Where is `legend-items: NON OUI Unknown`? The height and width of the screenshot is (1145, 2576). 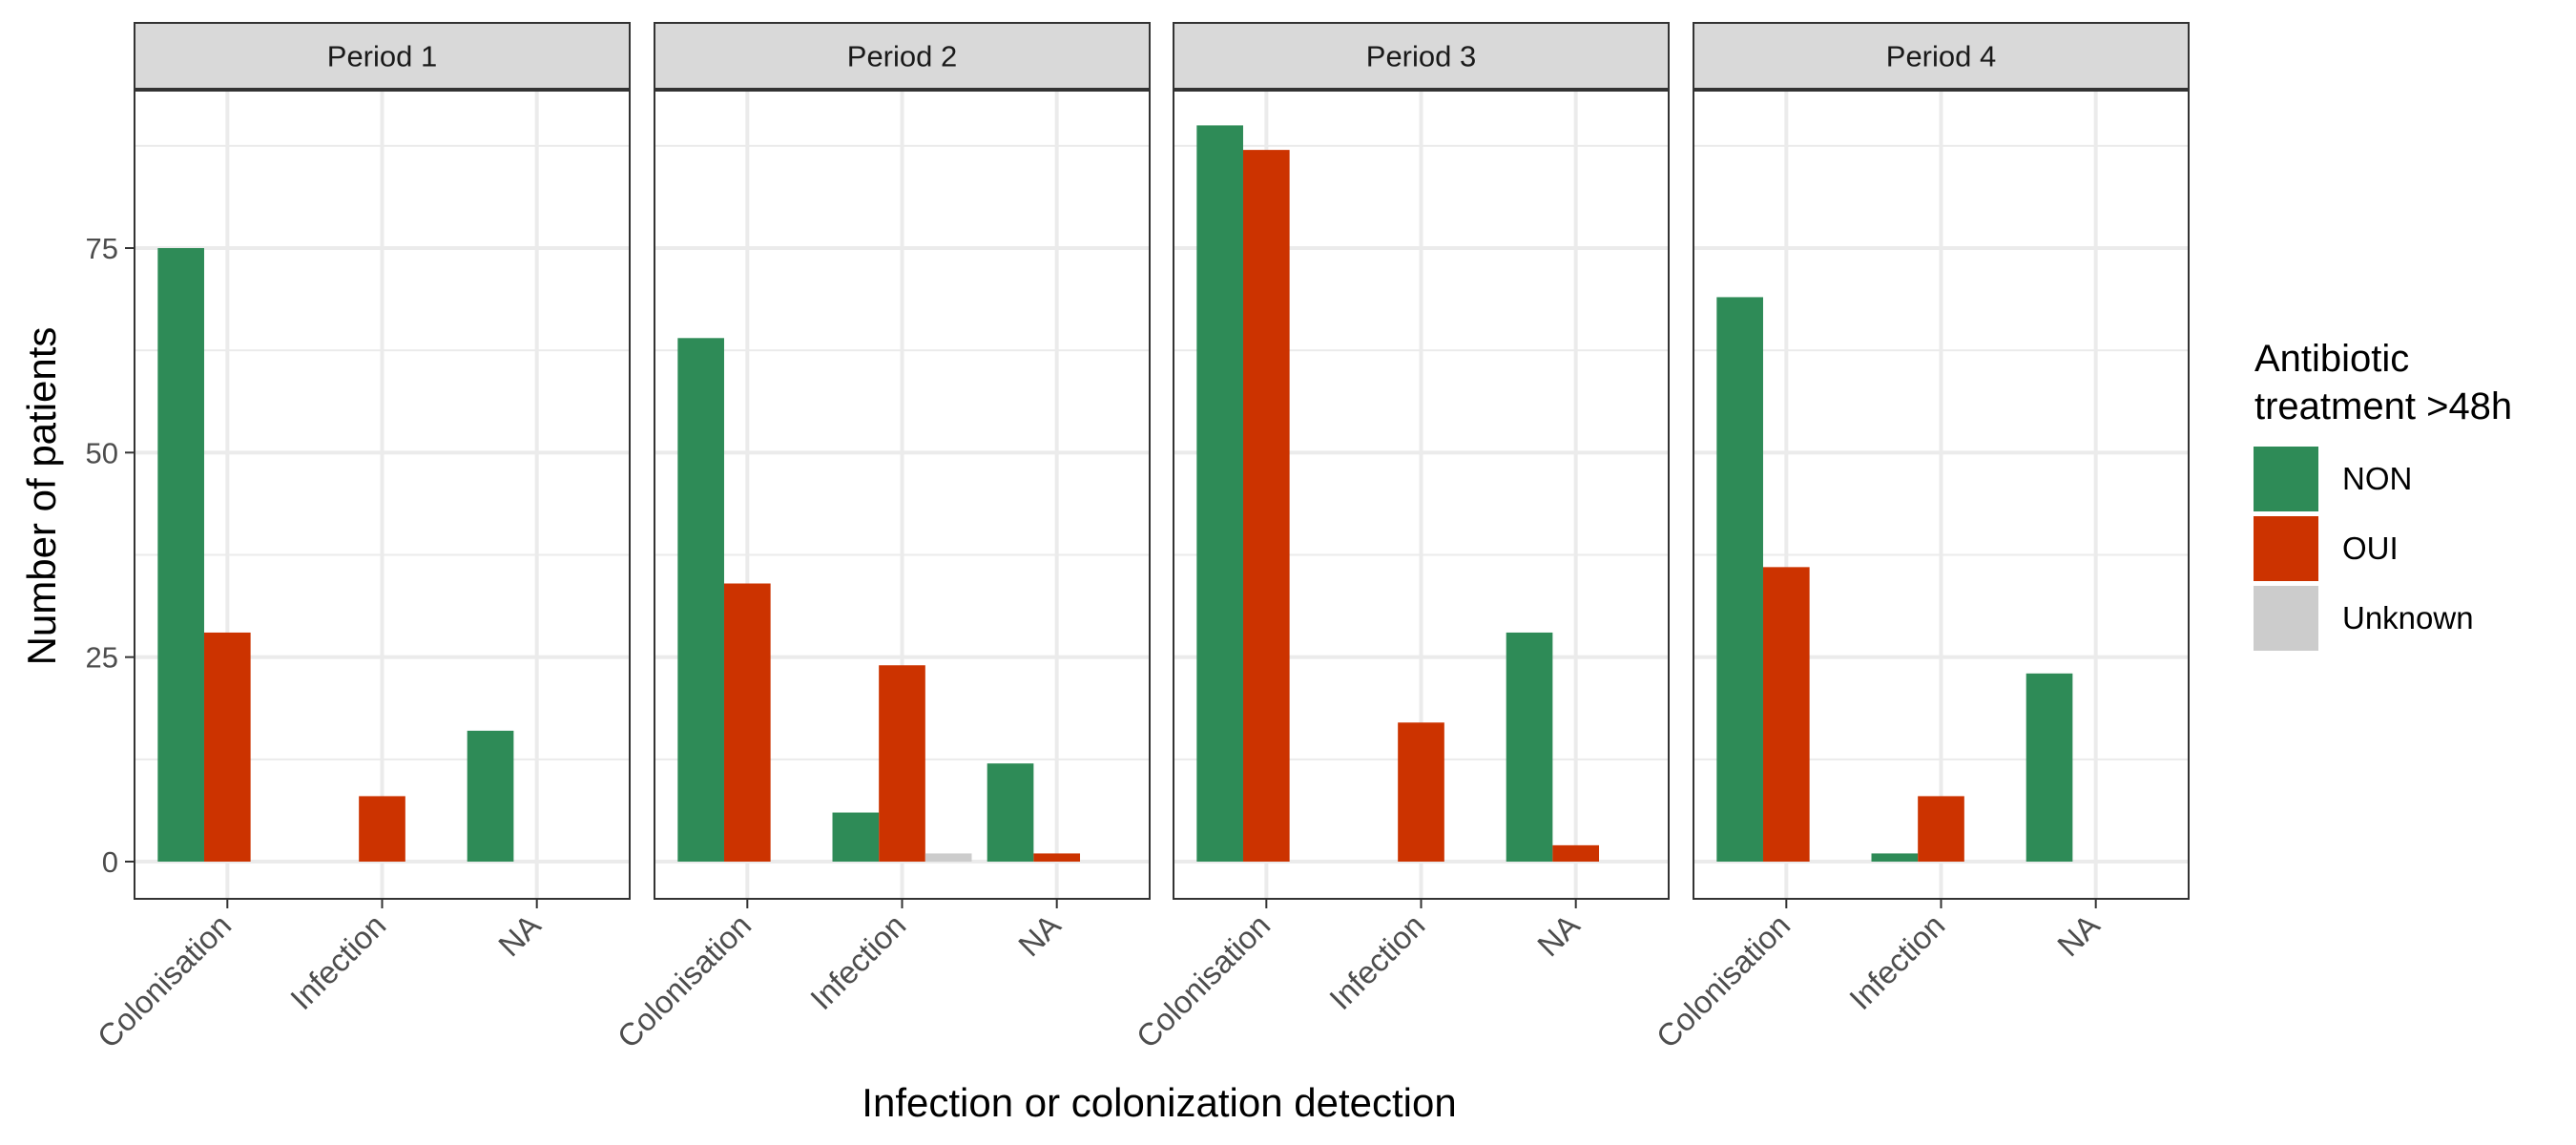
legend-items: NON OUI Unknown is located at coordinates (2364, 549).